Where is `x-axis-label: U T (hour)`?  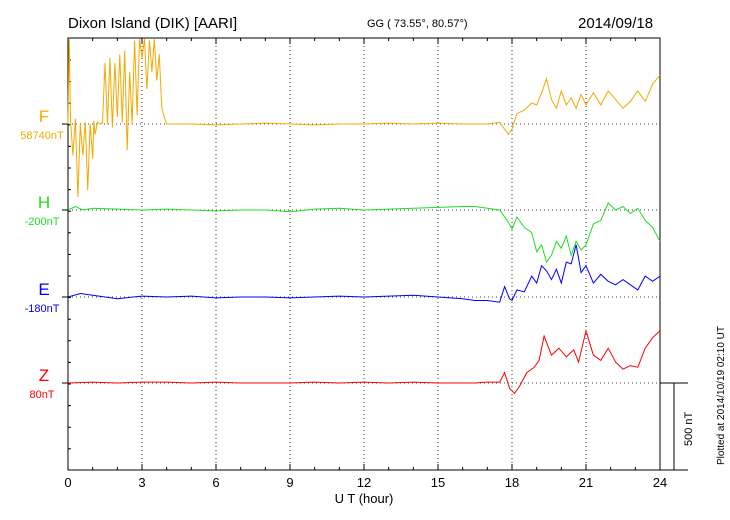 x-axis-label: U T (hour) is located at coordinates (364, 498).